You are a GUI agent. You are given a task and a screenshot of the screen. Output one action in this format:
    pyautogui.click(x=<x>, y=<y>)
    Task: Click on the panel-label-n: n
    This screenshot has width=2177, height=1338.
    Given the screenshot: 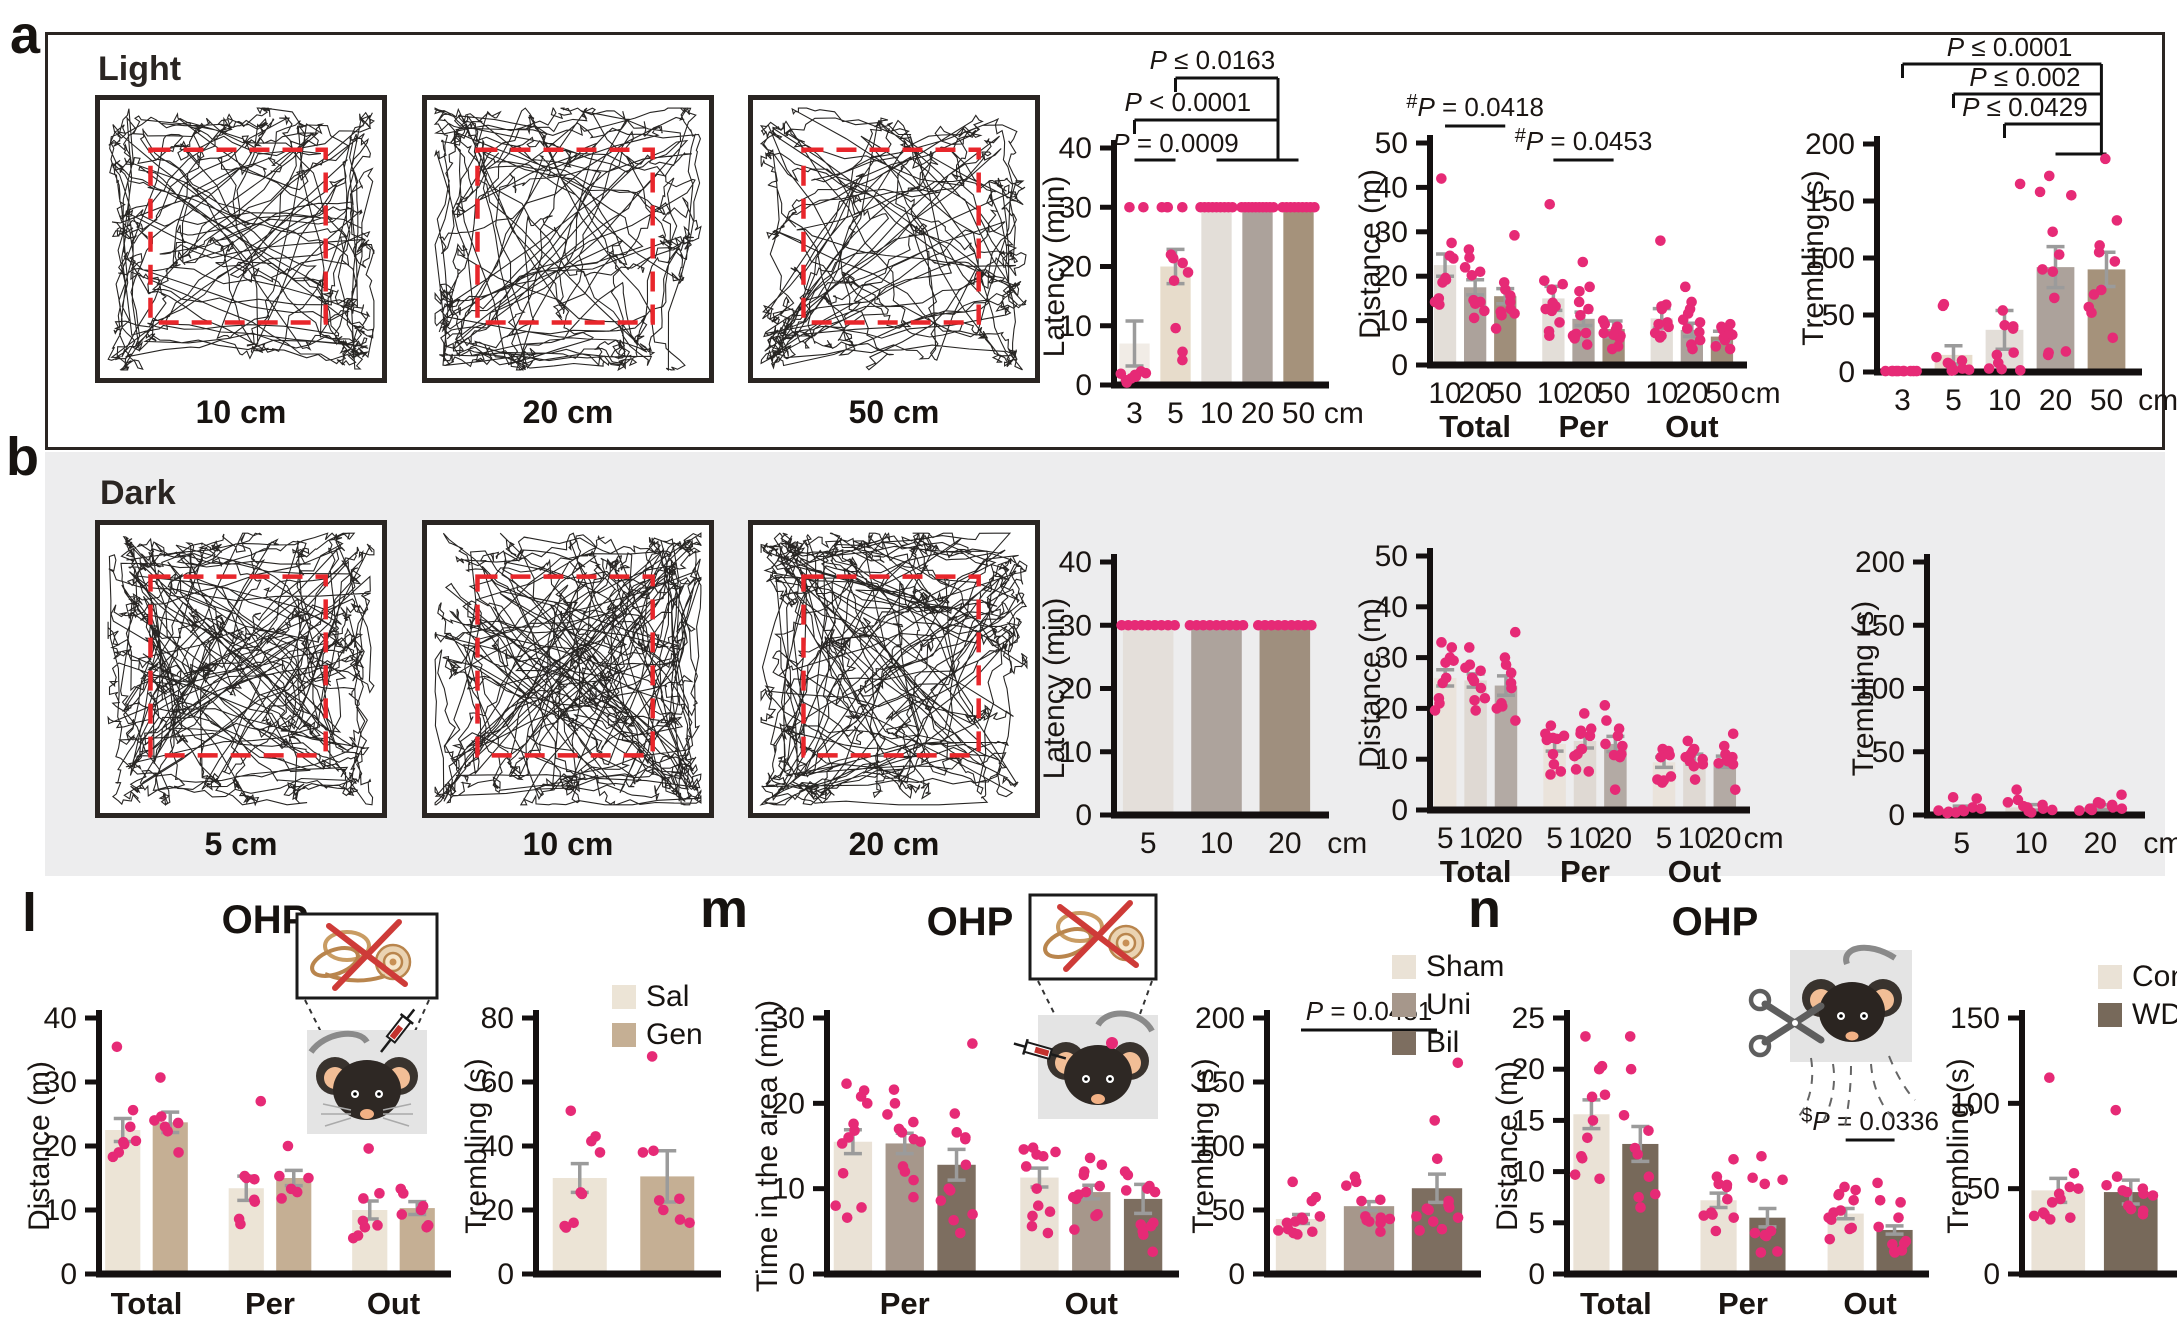 What is the action you would take?
    pyautogui.click(x=1484, y=909)
    